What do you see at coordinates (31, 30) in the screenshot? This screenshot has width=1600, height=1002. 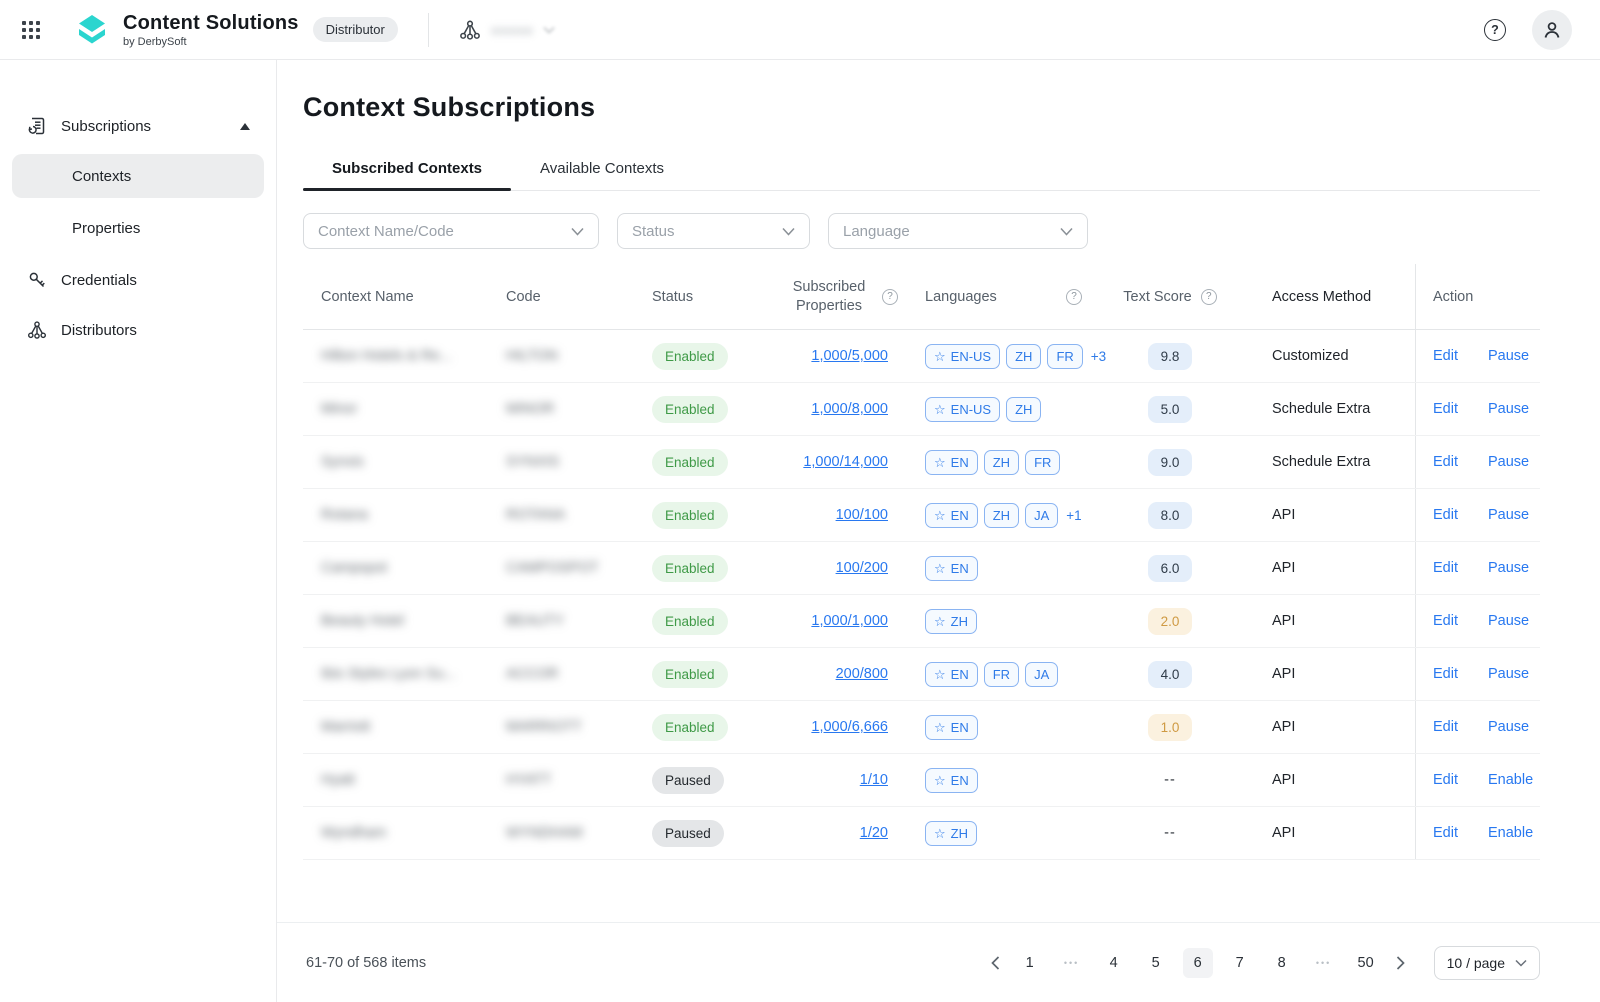 I see `app-grid-icon` at bounding box center [31, 30].